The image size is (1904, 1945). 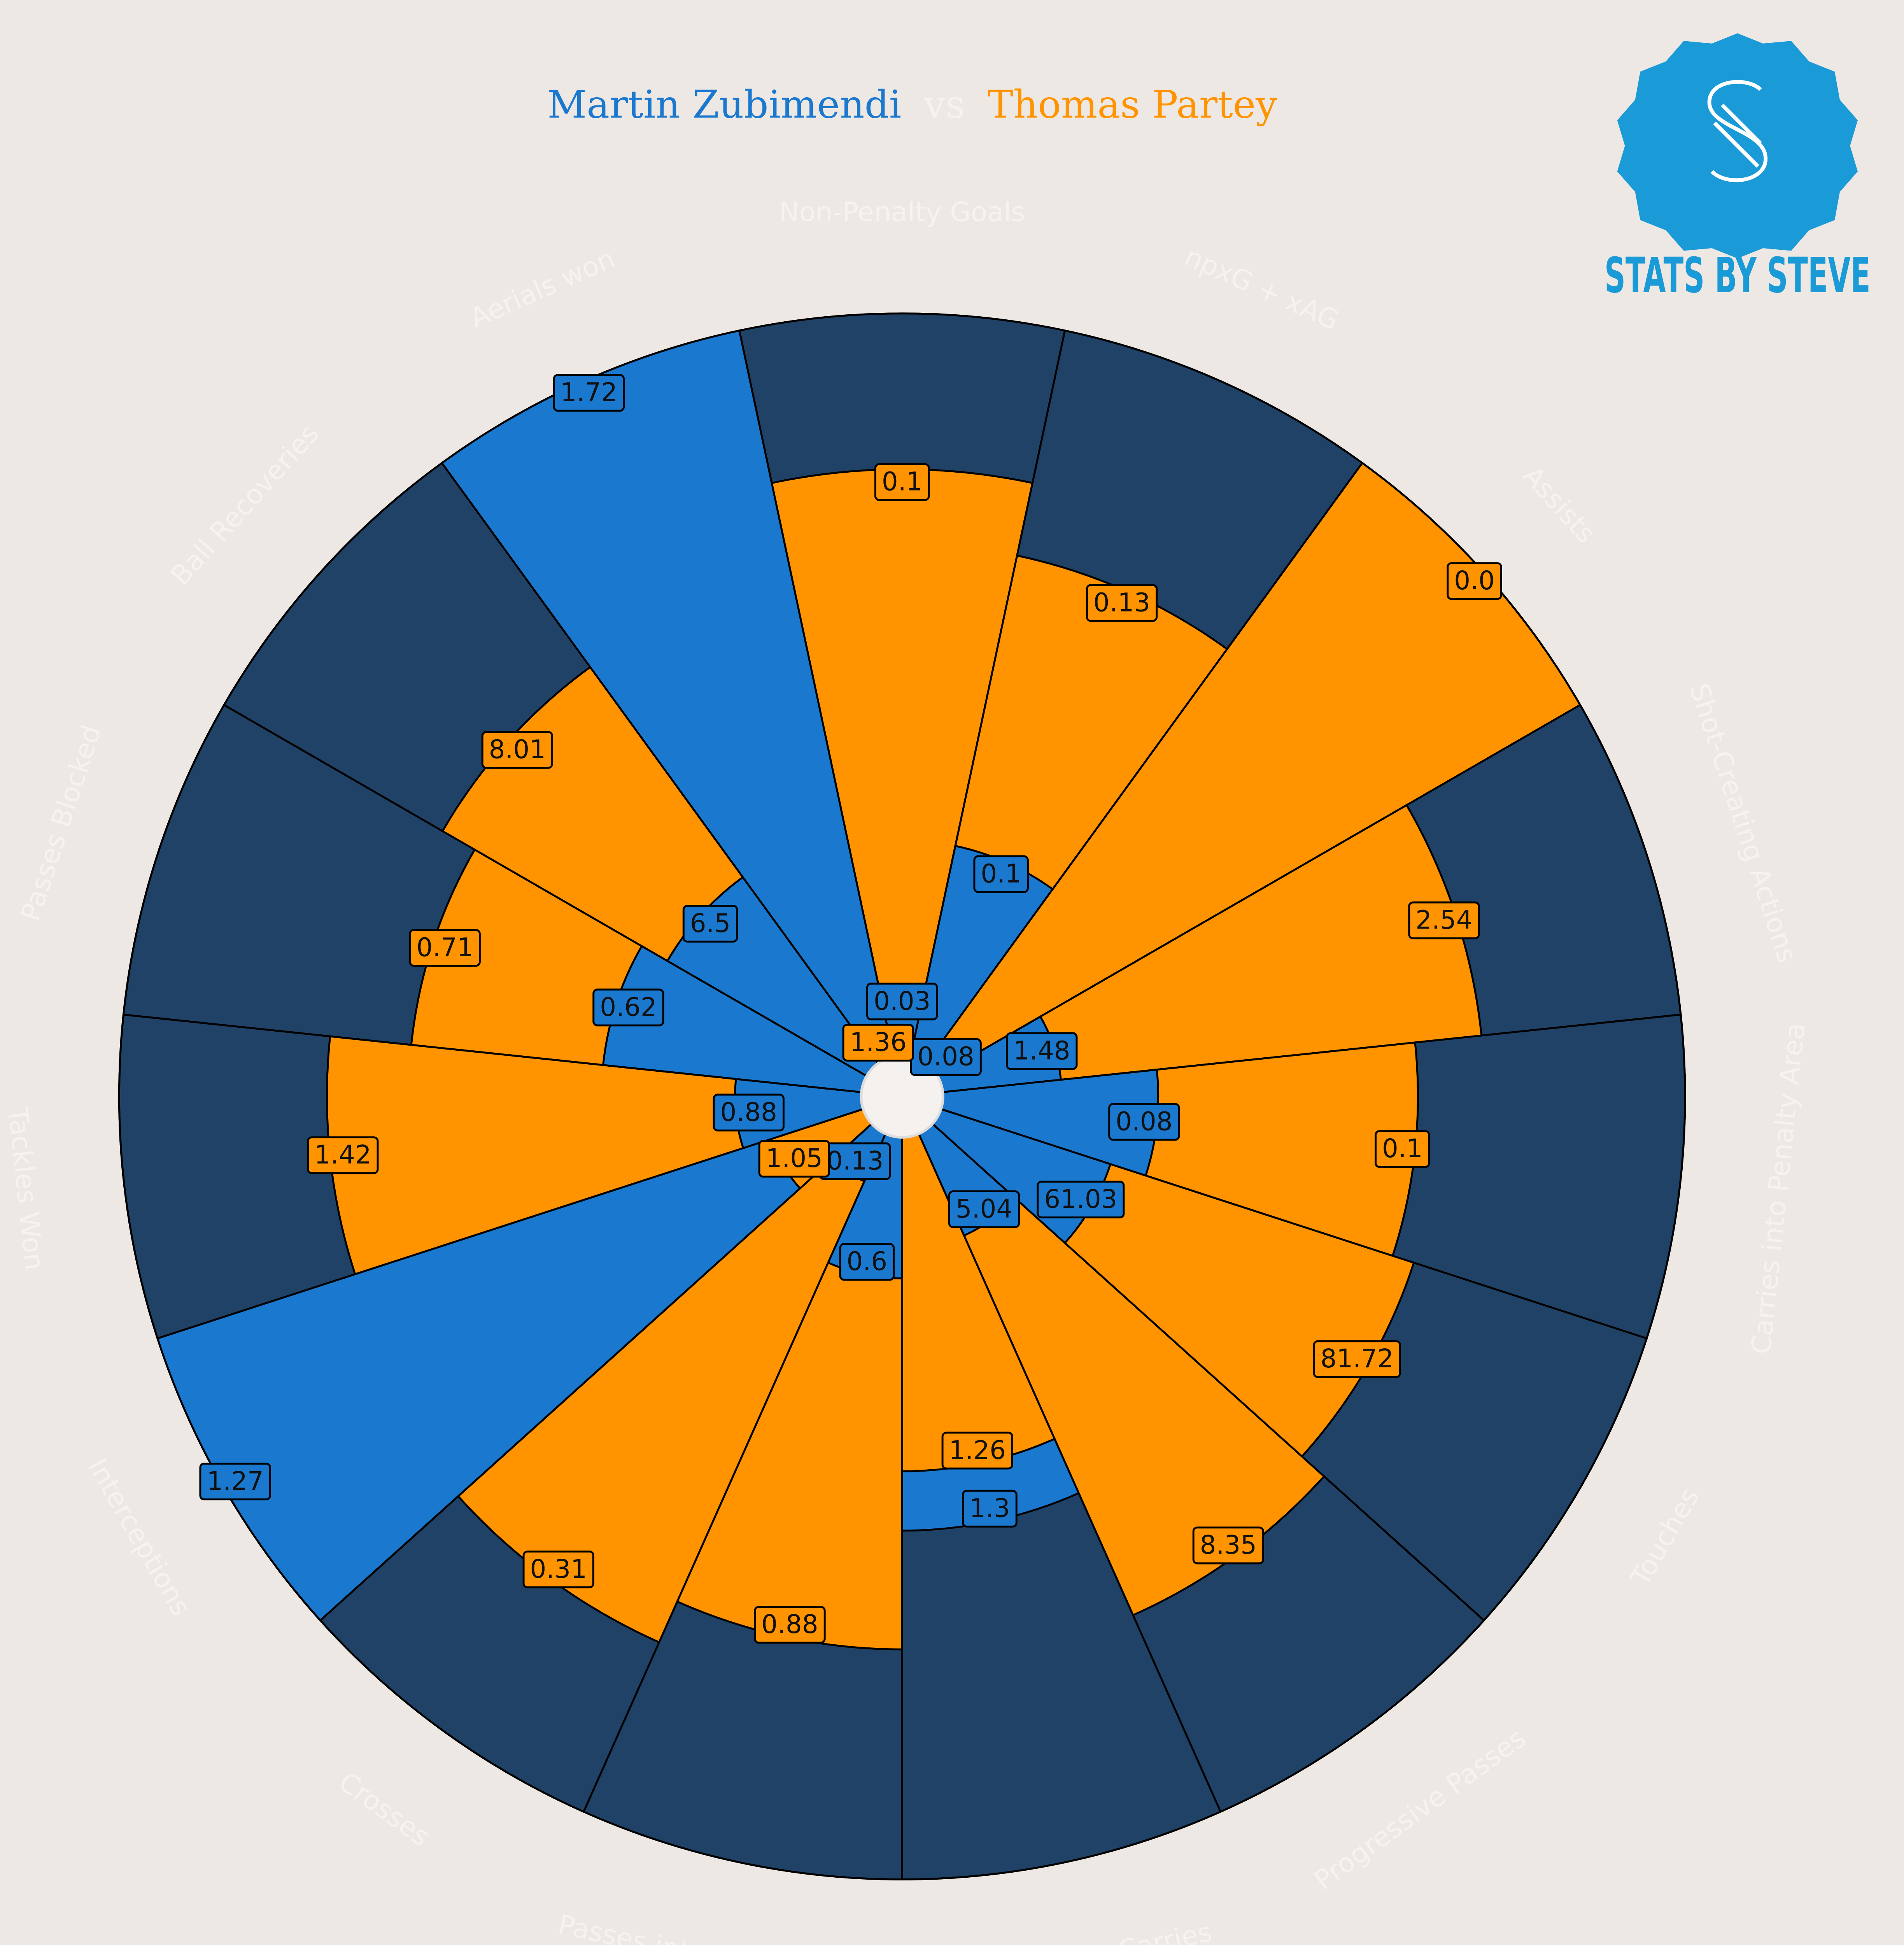 I want to click on value-label-text: 0.0, so click(x=1474, y=581).